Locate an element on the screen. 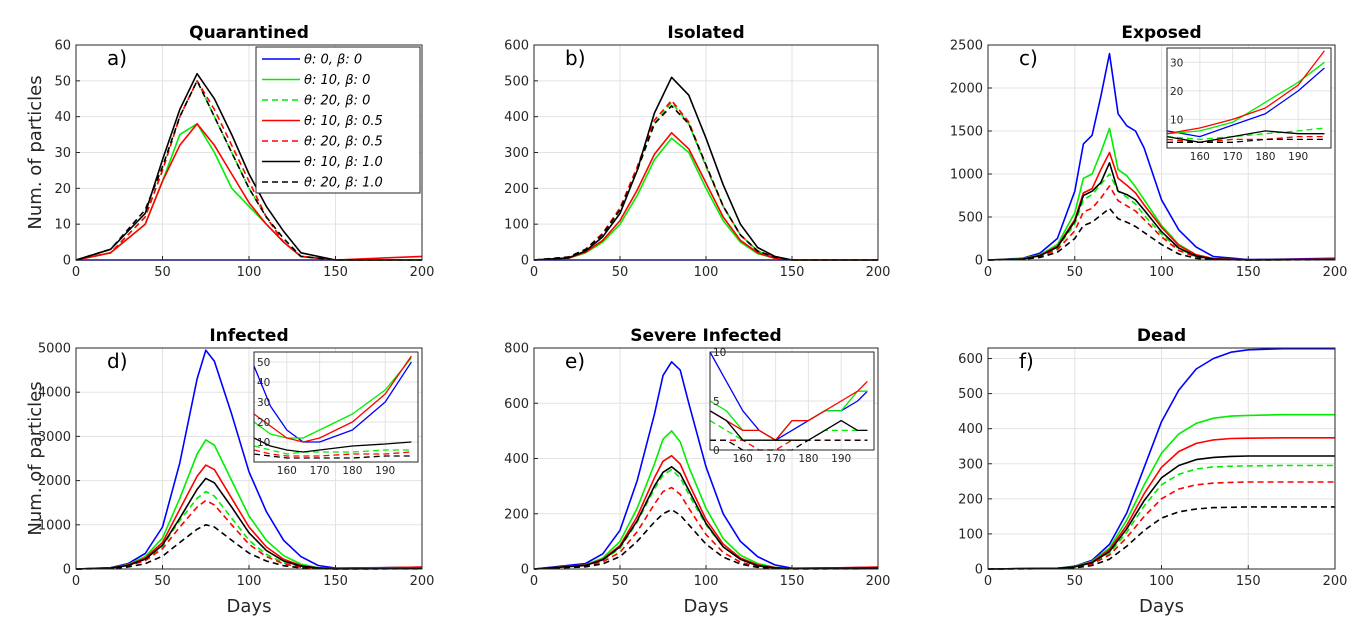  y-tick-label: 3000 is located at coordinates (54, 437).